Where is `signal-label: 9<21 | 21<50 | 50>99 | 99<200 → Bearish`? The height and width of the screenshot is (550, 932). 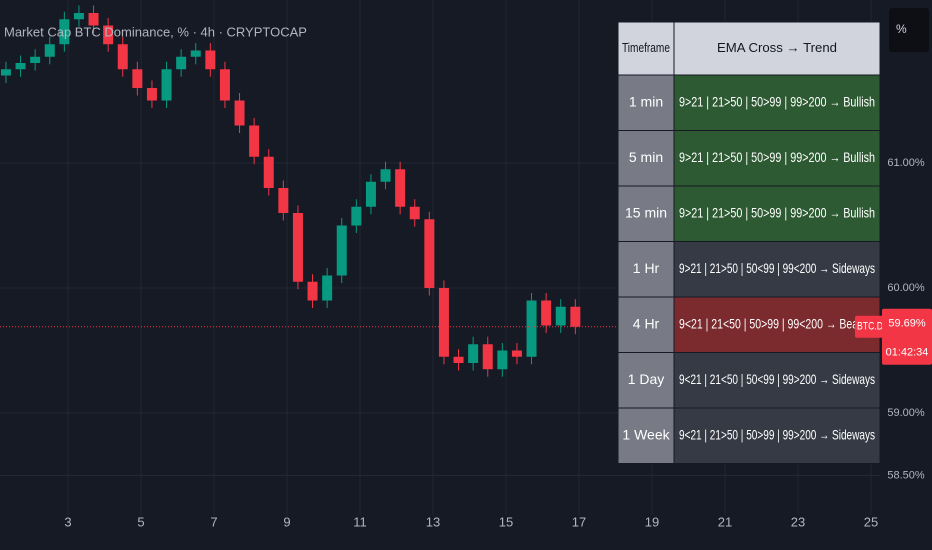
signal-label: 9<21 | 21<50 | 50>99 | 99<200 → Bearish is located at coordinates (777, 323).